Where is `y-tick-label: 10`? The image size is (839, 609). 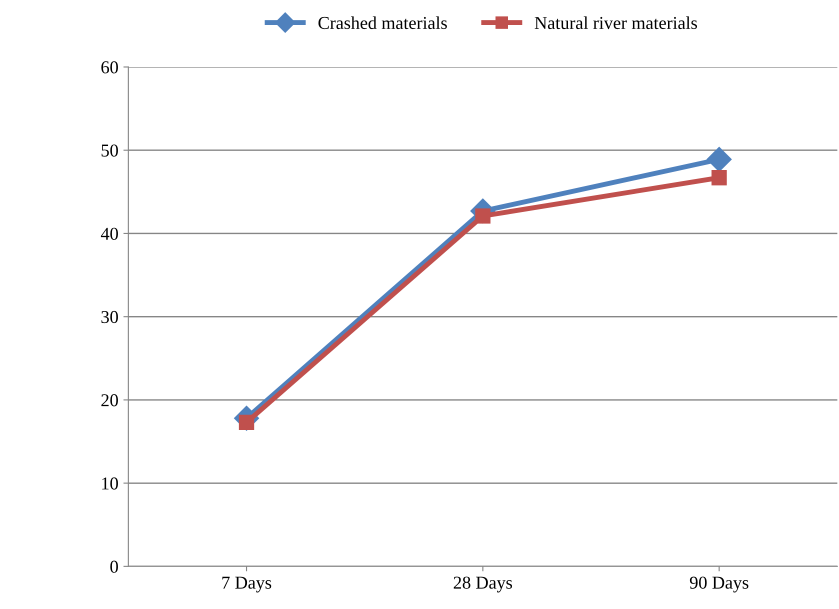
y-tick-label: 10 is located at coordinates (110, 483).